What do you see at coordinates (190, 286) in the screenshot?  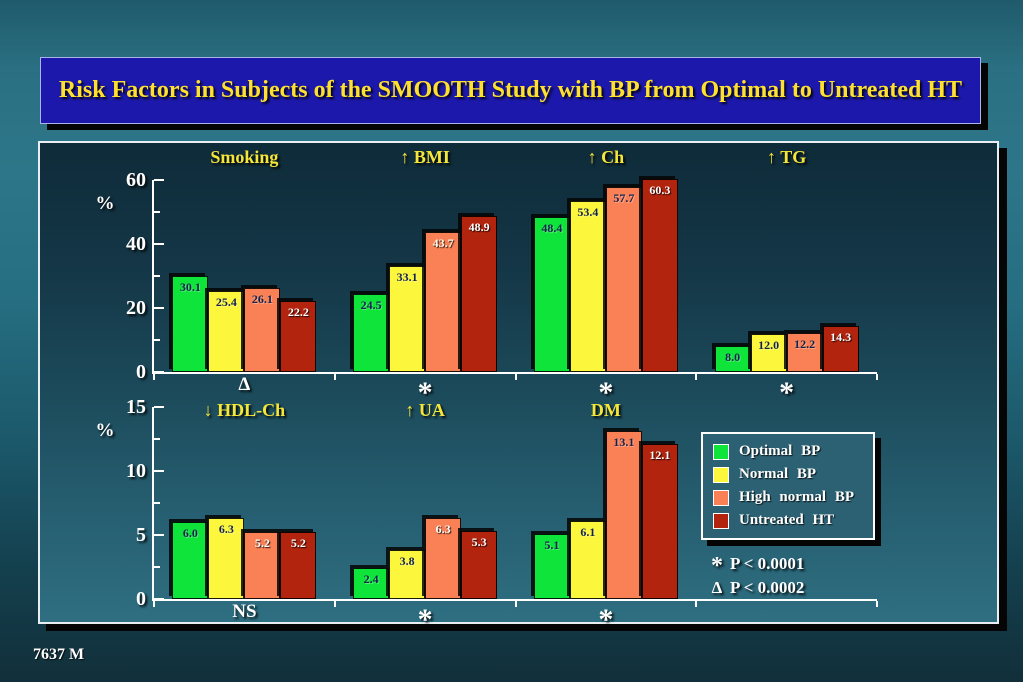 I see `bar-value-label: 30.1` at bounding box center [190, 286].